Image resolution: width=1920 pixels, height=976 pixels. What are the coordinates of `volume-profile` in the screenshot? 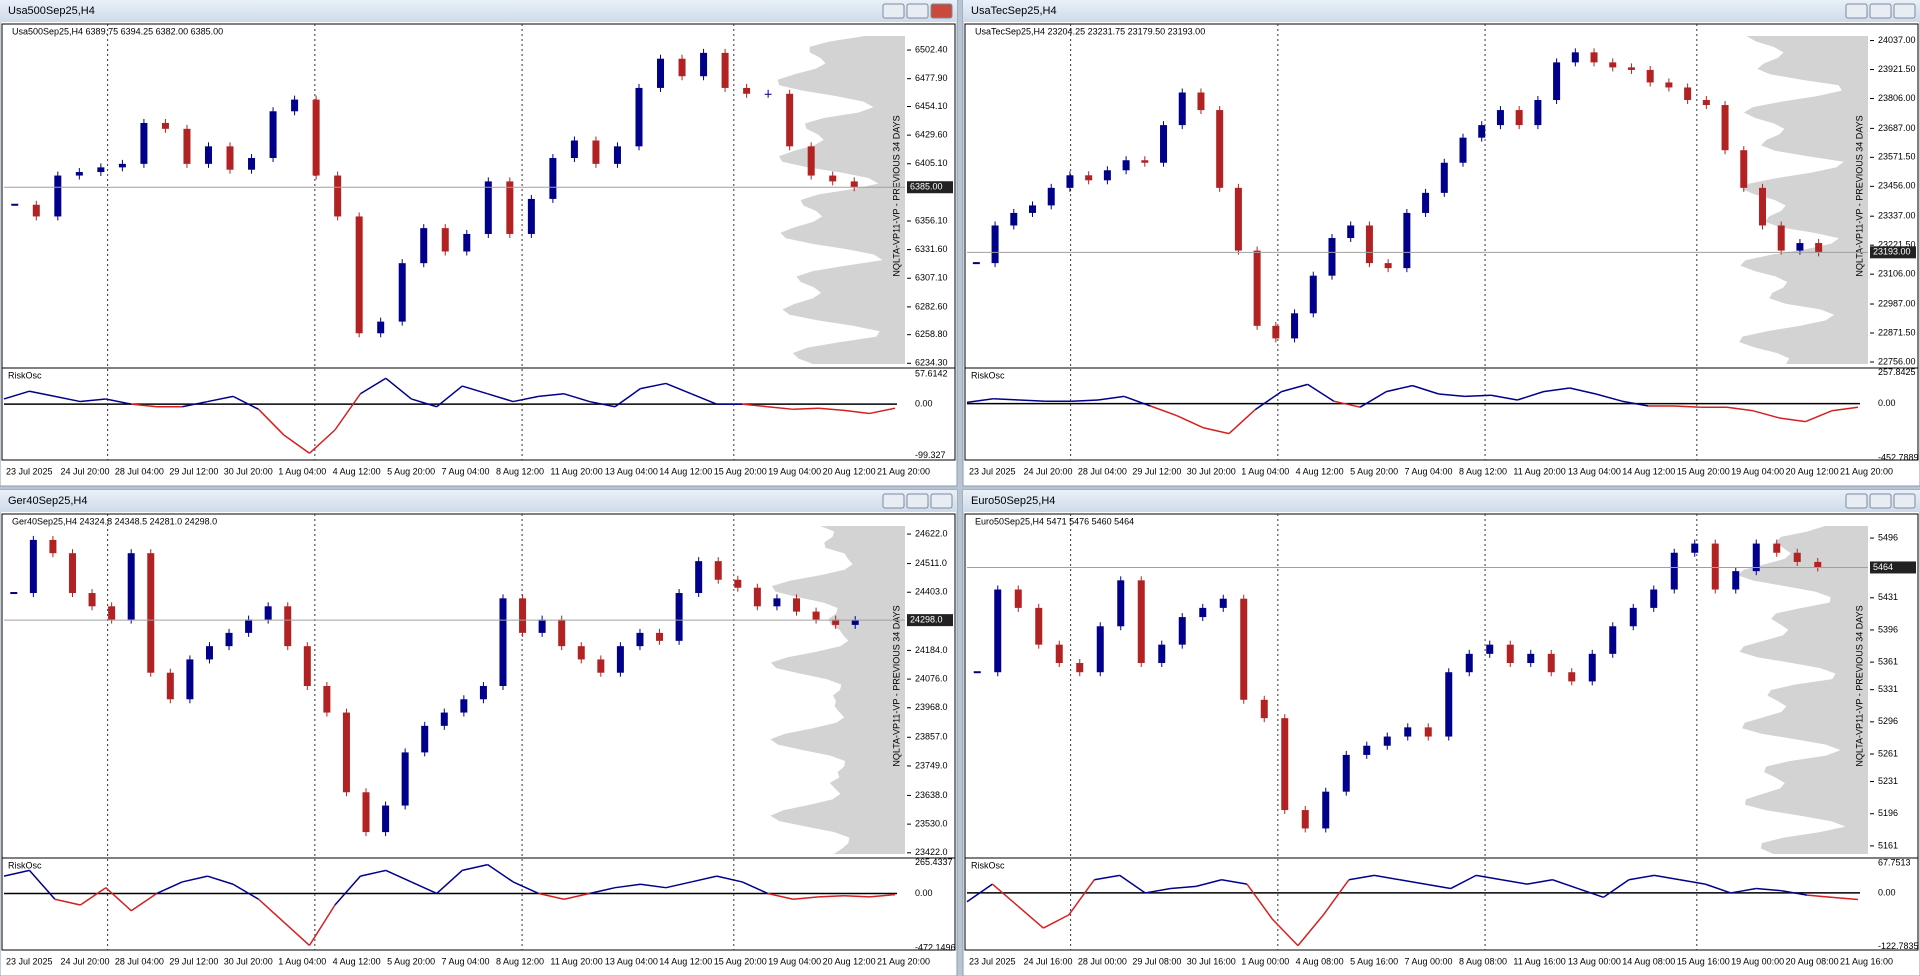 It's located at (1803, 200).